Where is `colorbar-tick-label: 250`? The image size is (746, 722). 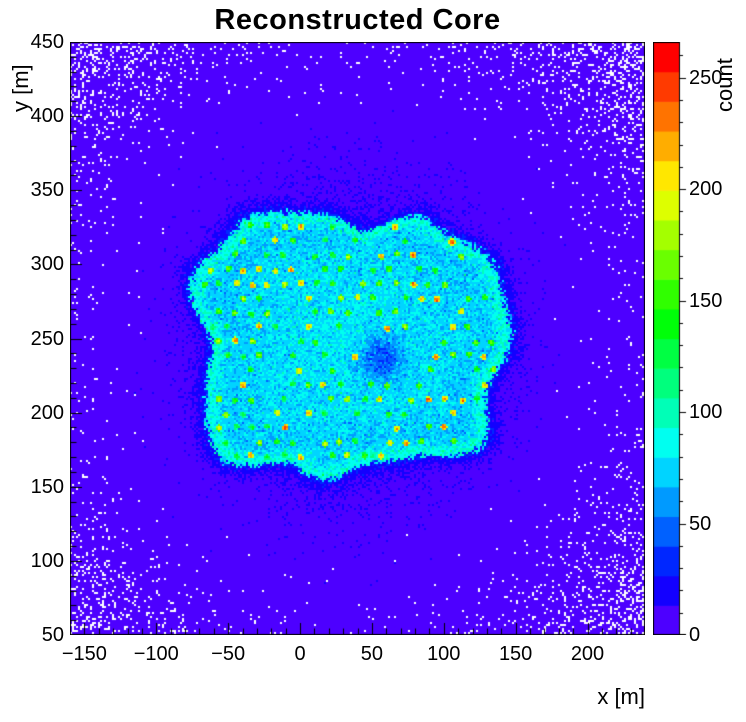
colorbar-tick-label: 250 is located at coordinates (706, 77).